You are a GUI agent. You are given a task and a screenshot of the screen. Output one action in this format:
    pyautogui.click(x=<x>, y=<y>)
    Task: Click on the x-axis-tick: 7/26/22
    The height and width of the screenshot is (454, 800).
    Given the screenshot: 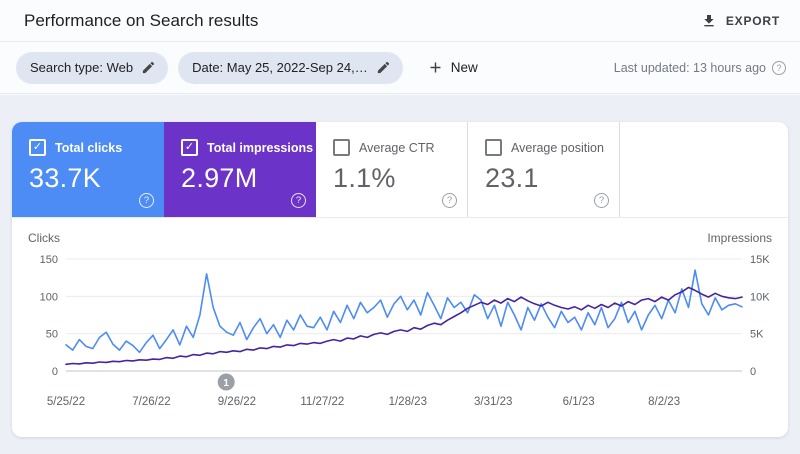 What is the action you would take?
    pyautogui.click(x=151, y=402)
    